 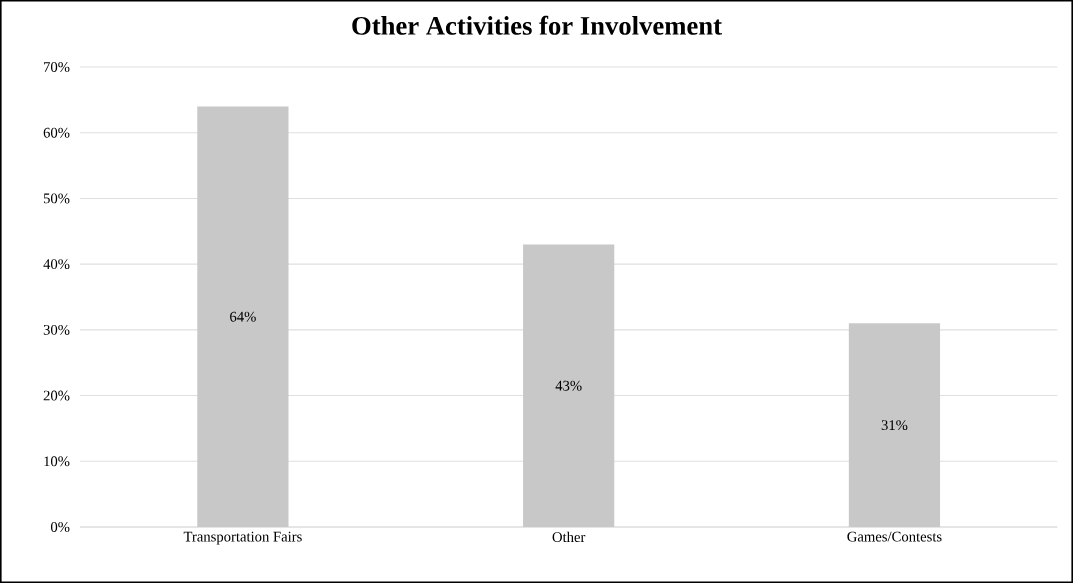 What do you see at coordinates (894, 425) in the screenshot?
I see `data-label: 31%` at bounding box center [894, 425].